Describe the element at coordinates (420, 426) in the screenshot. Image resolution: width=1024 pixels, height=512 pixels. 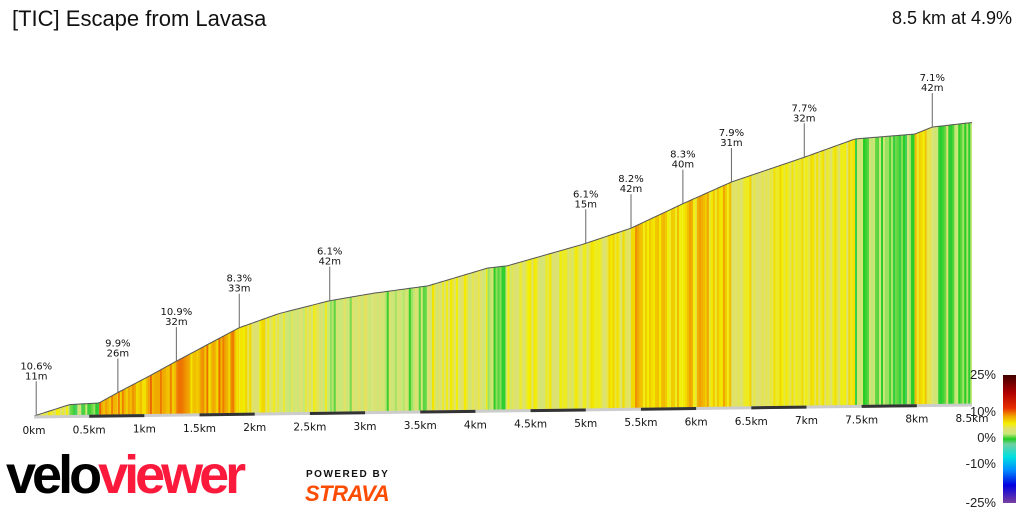
I see `x-tick-label: 3.5km` at that location.